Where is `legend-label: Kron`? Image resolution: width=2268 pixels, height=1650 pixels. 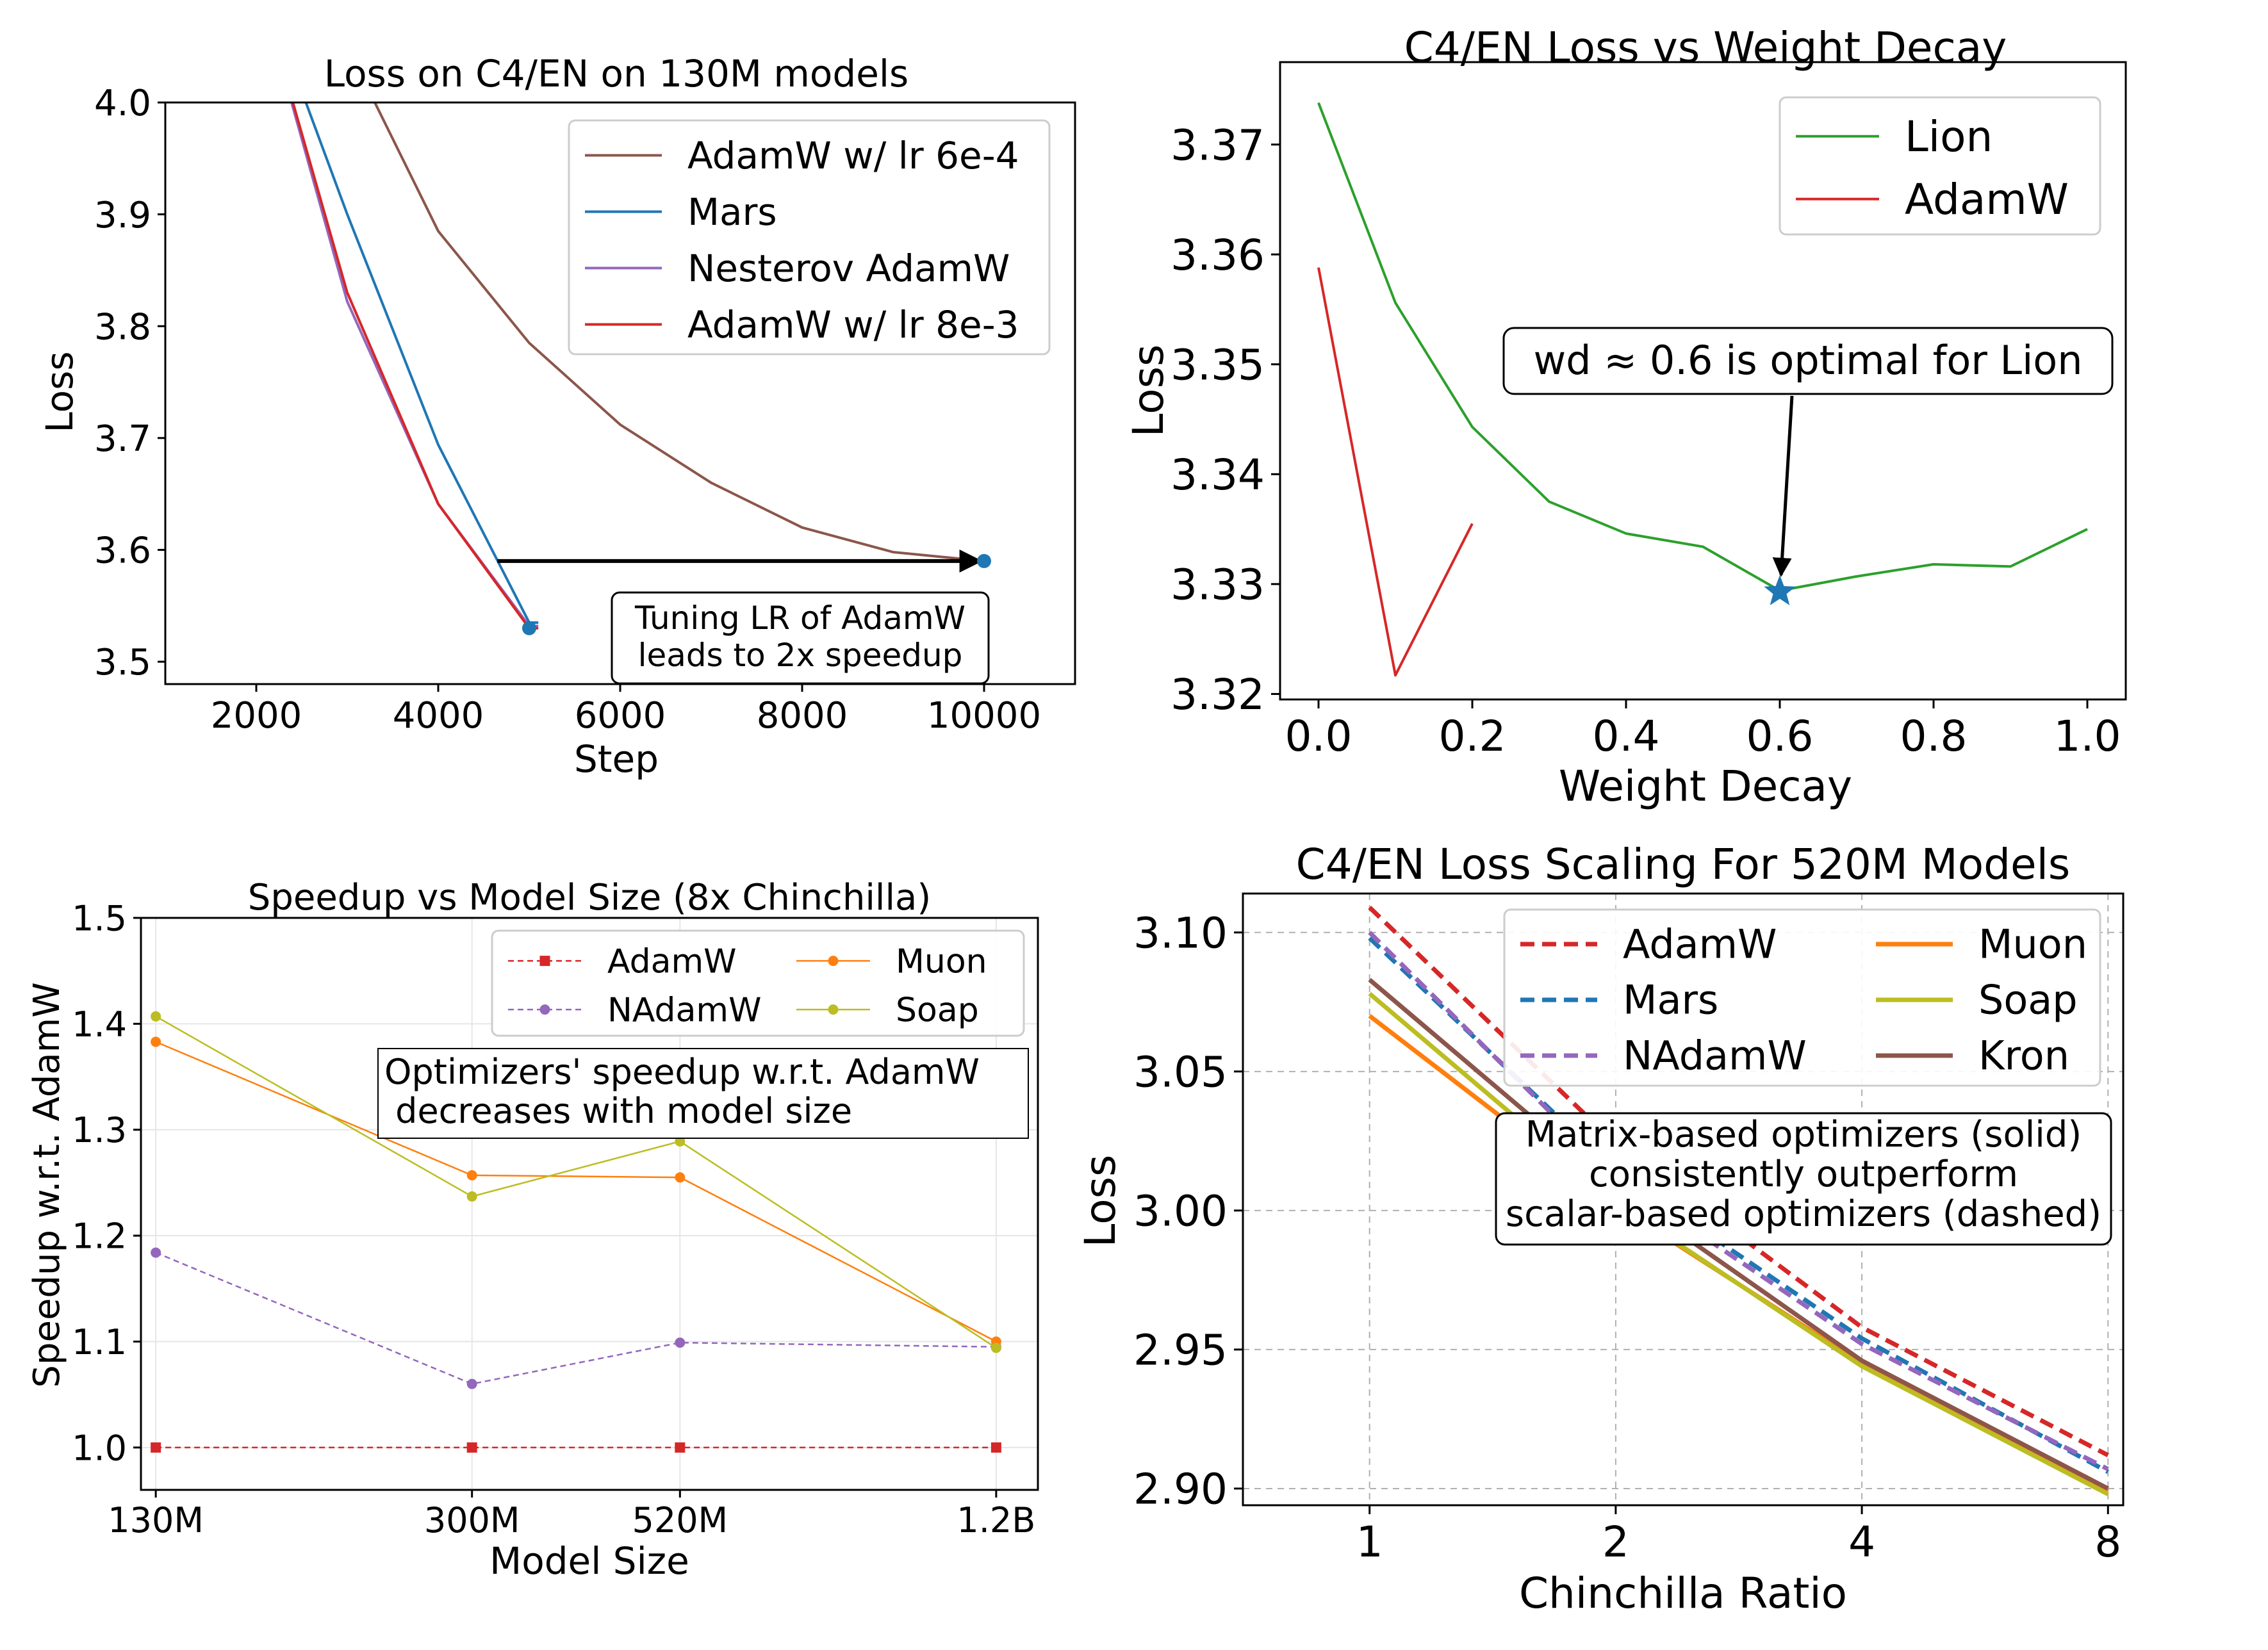
legend-label: Kron is located at coordinates (2023, 1056).